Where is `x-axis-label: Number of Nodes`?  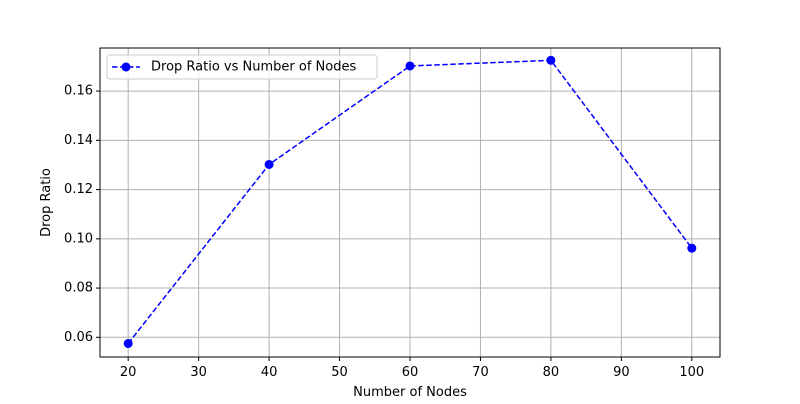 x-axis-label: Number of Nodes is located at coordinates (410, 392).